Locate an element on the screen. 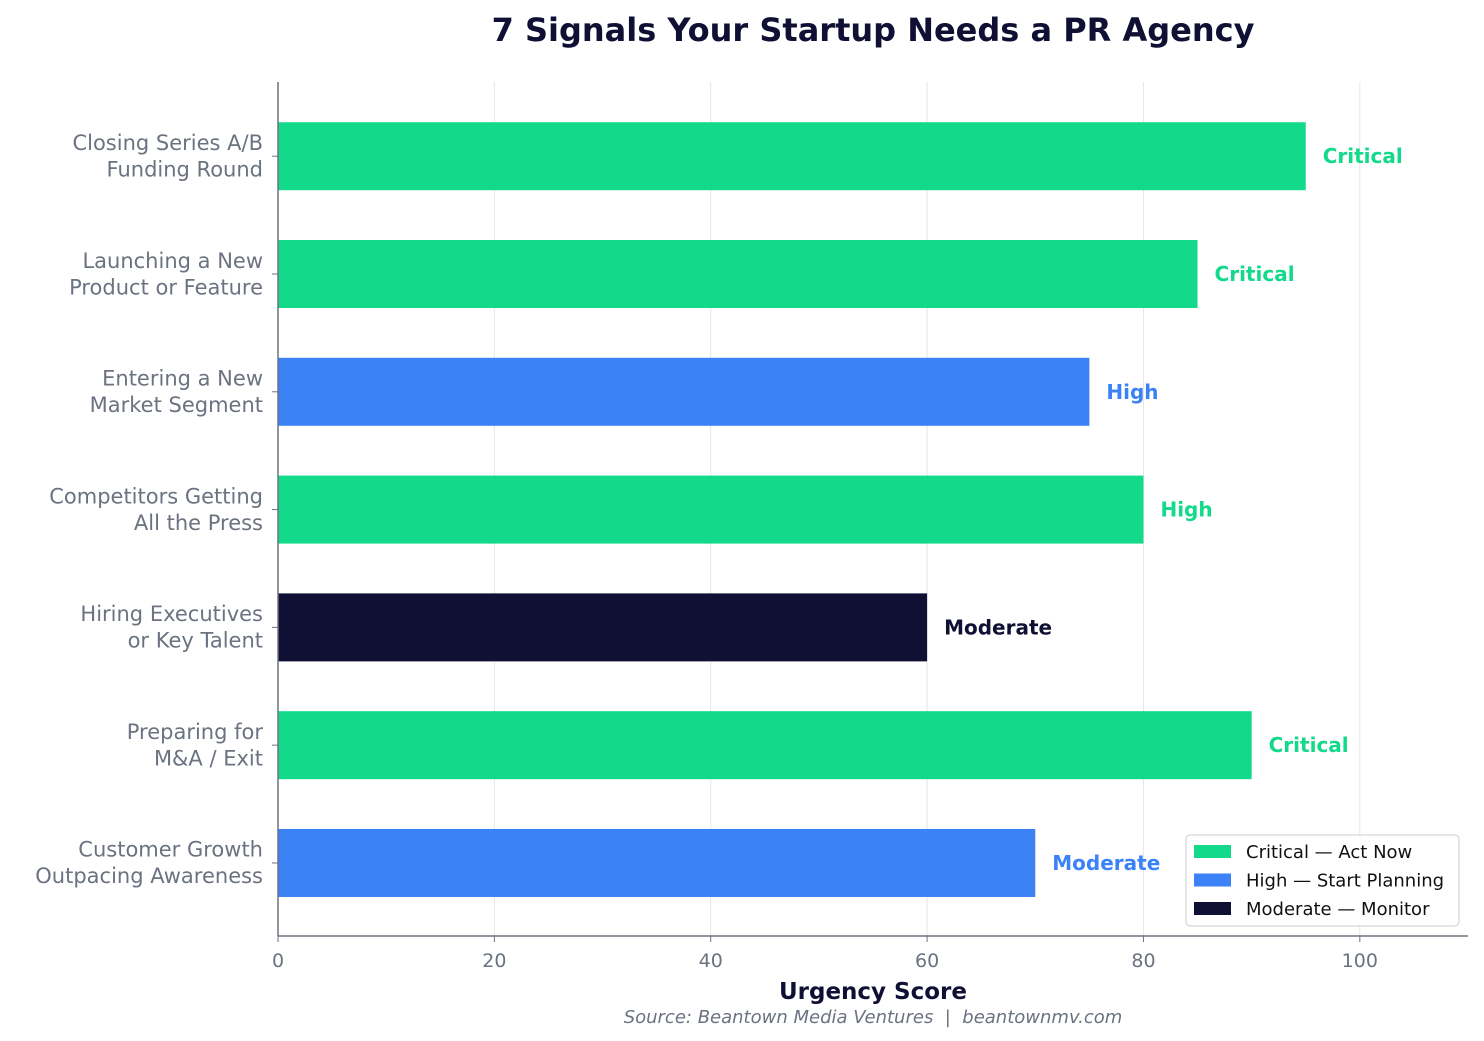  category-label: Competitors Getting is located at coordinates (156, 496).